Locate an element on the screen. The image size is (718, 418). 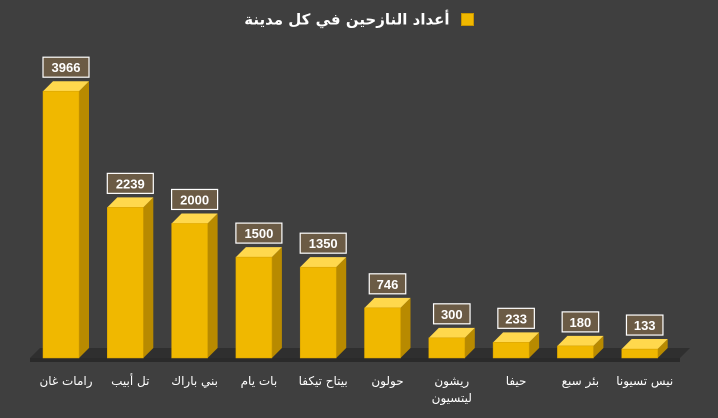
data-label: 1350 is located at coordinates (323, 243).